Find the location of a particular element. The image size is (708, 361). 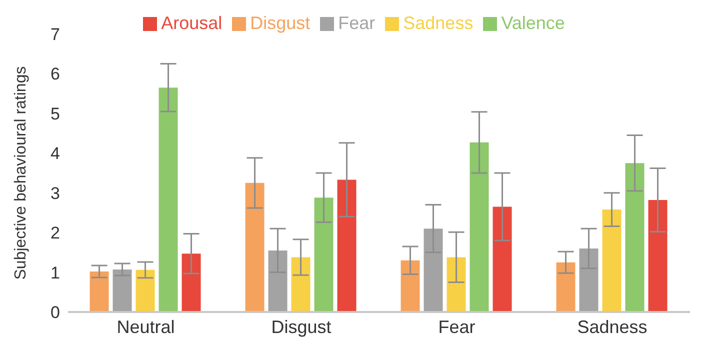

y-tick-label: 5 is located at coordinates (55, 114).